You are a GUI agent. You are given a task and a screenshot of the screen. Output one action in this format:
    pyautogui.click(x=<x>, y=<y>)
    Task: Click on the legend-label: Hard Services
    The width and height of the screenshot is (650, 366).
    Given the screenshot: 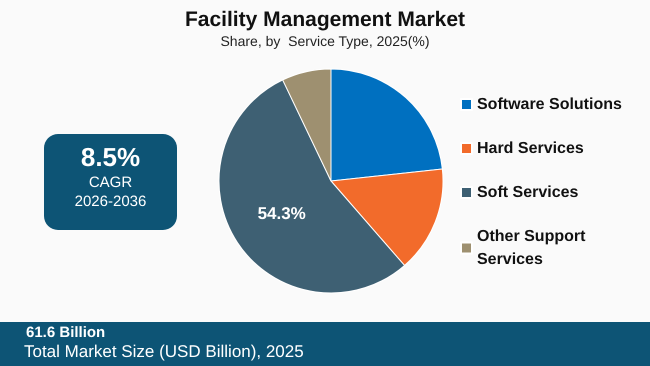 What is the action you would take?
    pyautogui.click(x=530, y=148)
    